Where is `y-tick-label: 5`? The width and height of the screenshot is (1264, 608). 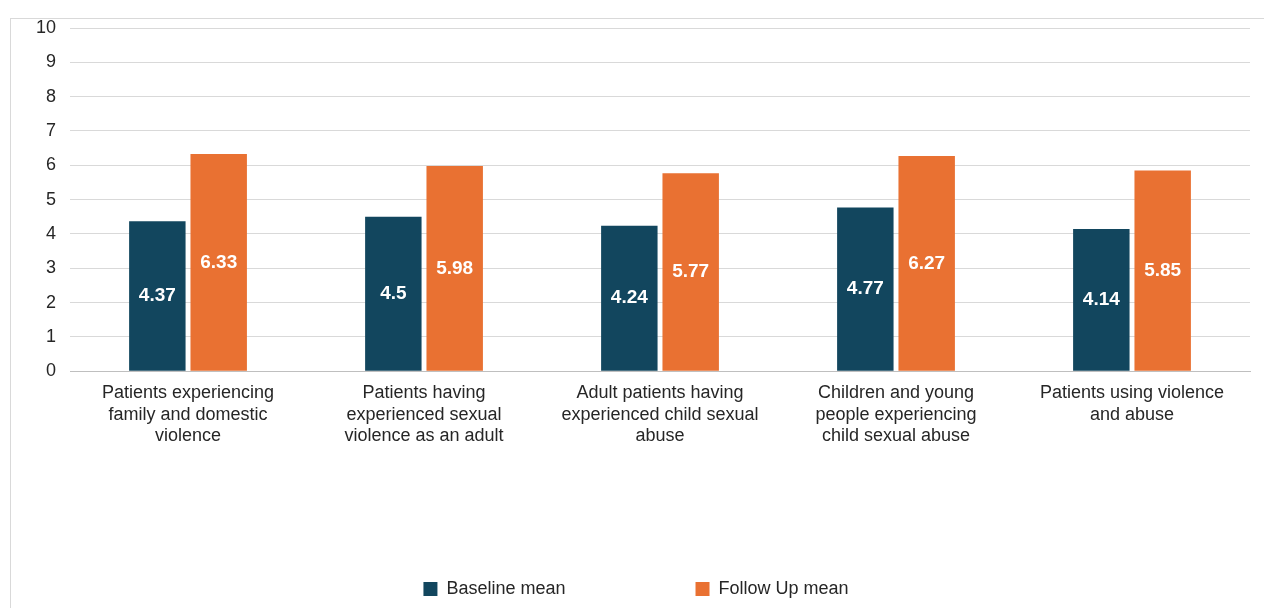
y-tick-label: 5 is located at coordinates (51, 198).